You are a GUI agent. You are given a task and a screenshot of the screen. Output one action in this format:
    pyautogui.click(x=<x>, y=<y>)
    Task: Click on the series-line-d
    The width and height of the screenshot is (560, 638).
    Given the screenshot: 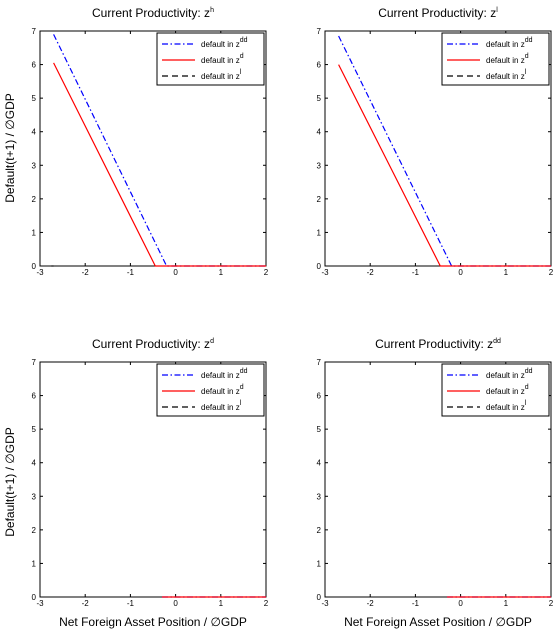 What is the action you would take?
    pyautogui.click(x=159, y=164)
    